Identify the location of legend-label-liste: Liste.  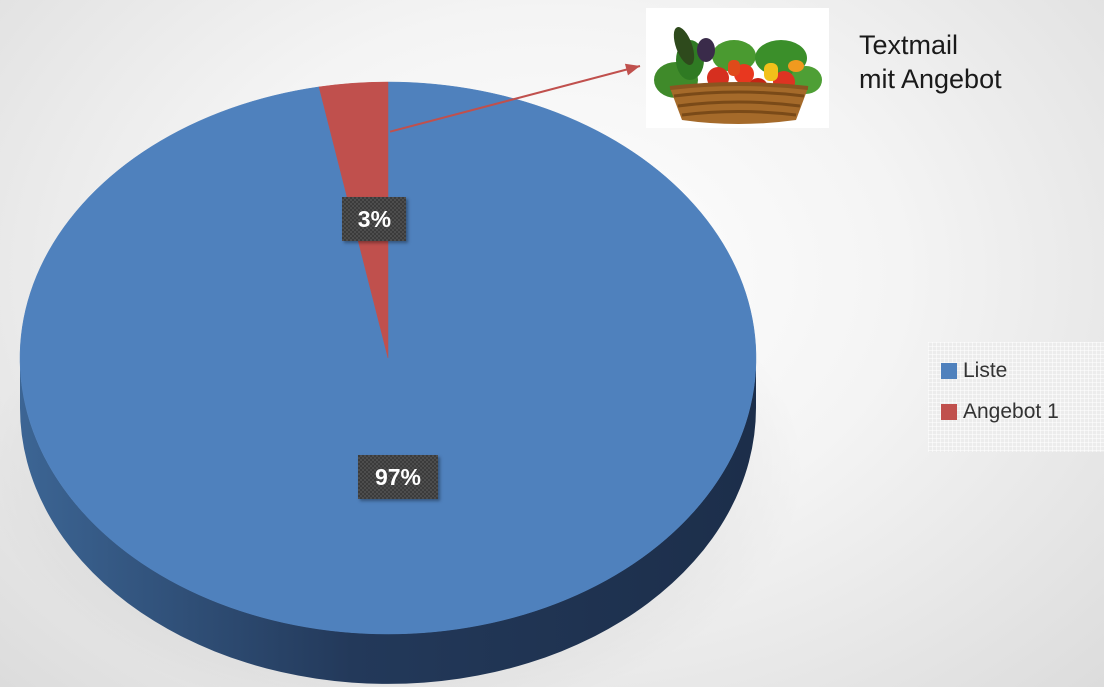
(985, 370).